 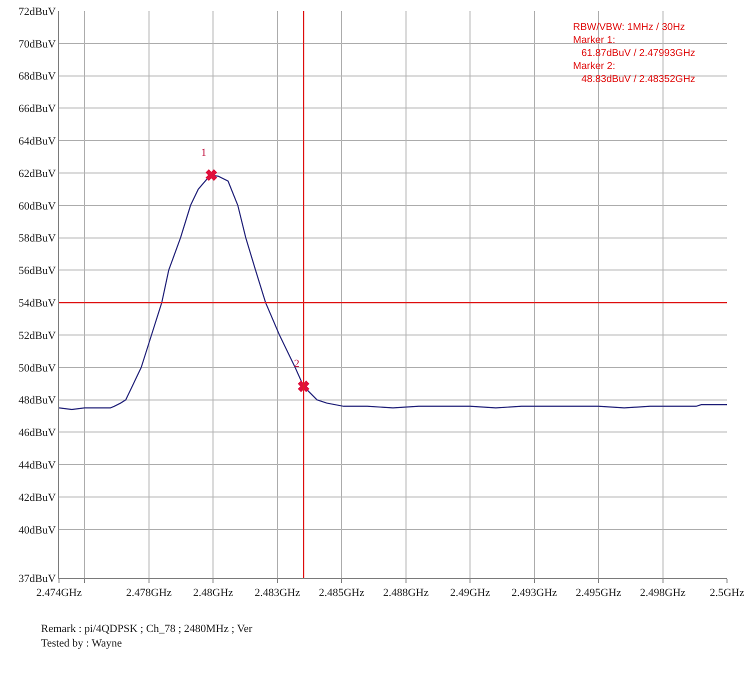 I want to click on y-tick-label: 42dBuV, so click(x=37, y=498).